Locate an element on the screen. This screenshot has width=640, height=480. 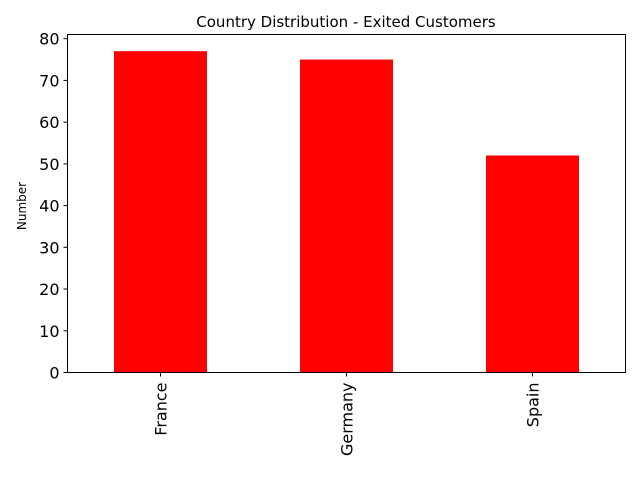
y-axis-ticks: 0 10 20 30 40 50 60 70 80 is located at coordinates (53, 206).